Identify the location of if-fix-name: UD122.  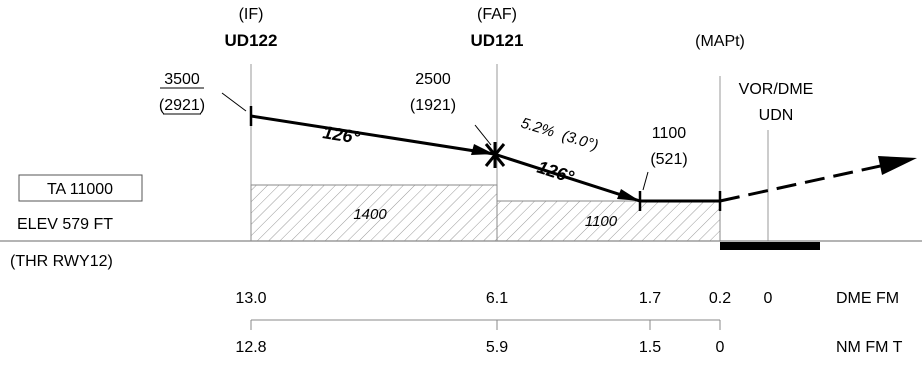
(251, 40).